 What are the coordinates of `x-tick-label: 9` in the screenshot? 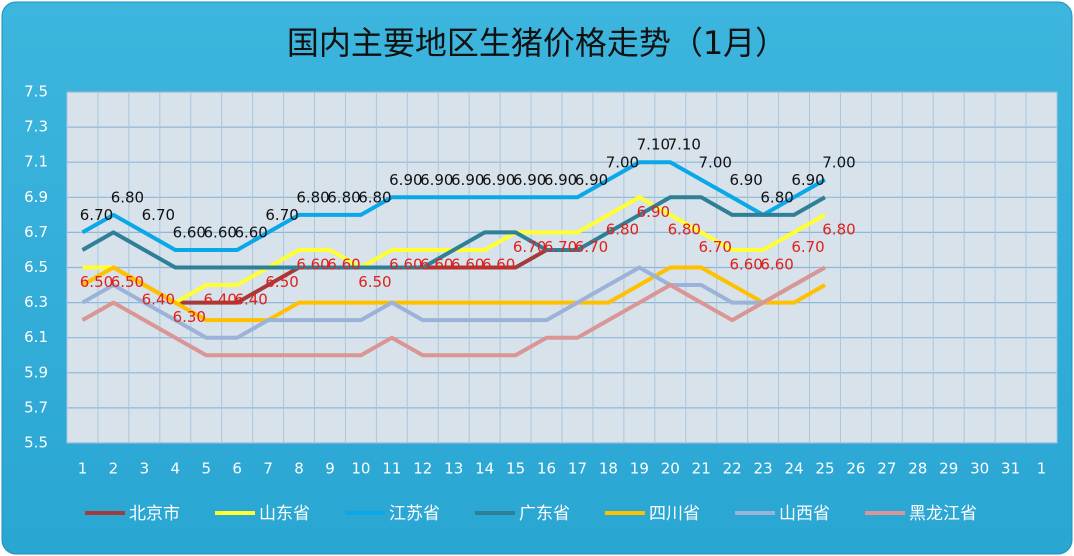 It's located at (330, 469).